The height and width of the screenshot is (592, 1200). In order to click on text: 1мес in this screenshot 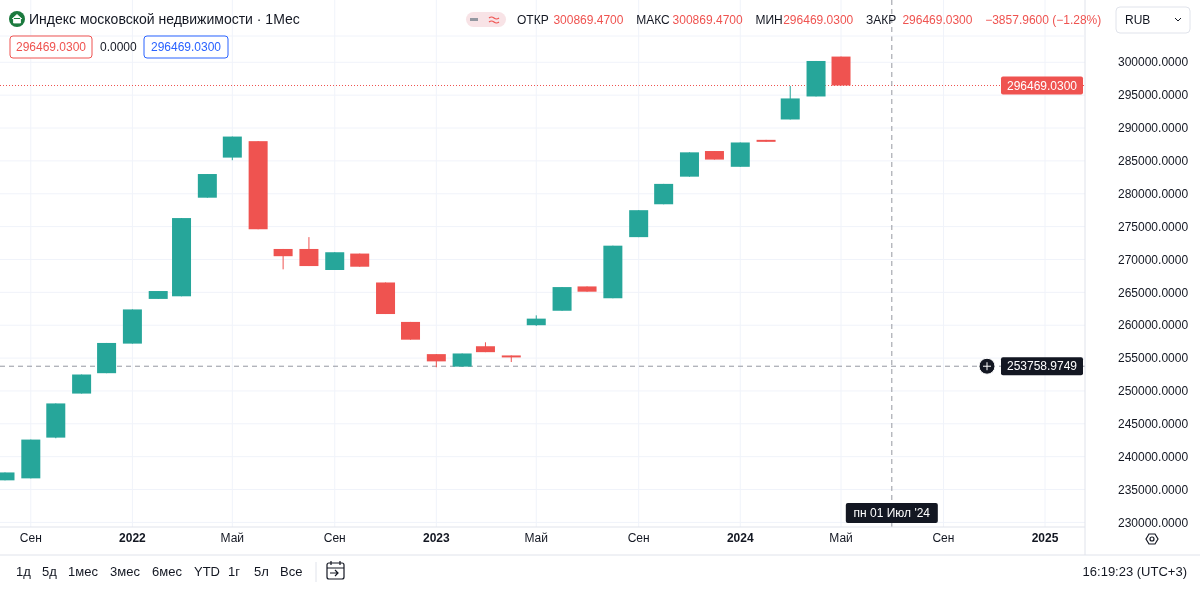, I will do `click(83, 571)`.